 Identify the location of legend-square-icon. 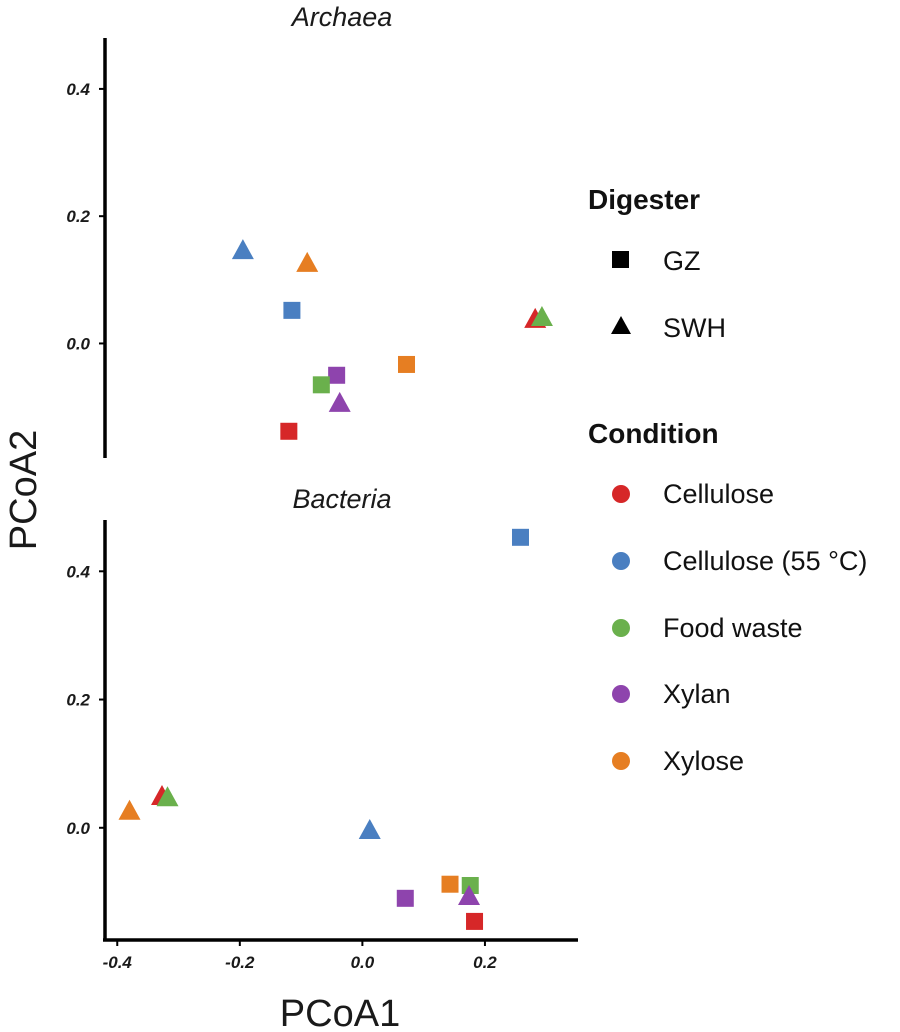
(620, 259).